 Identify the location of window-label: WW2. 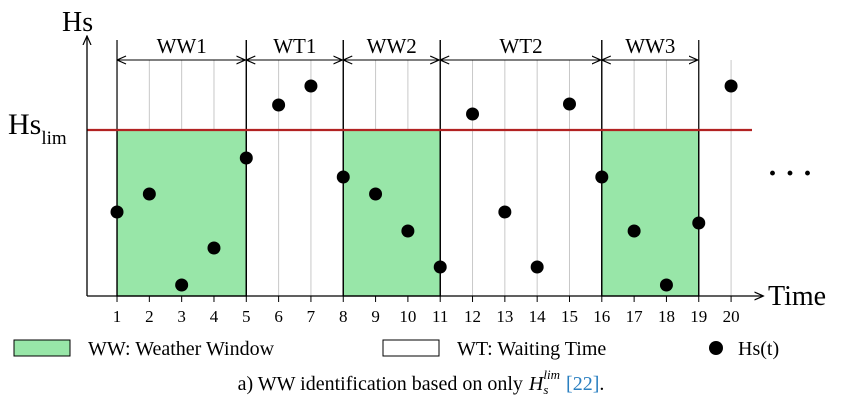
(392, 46).